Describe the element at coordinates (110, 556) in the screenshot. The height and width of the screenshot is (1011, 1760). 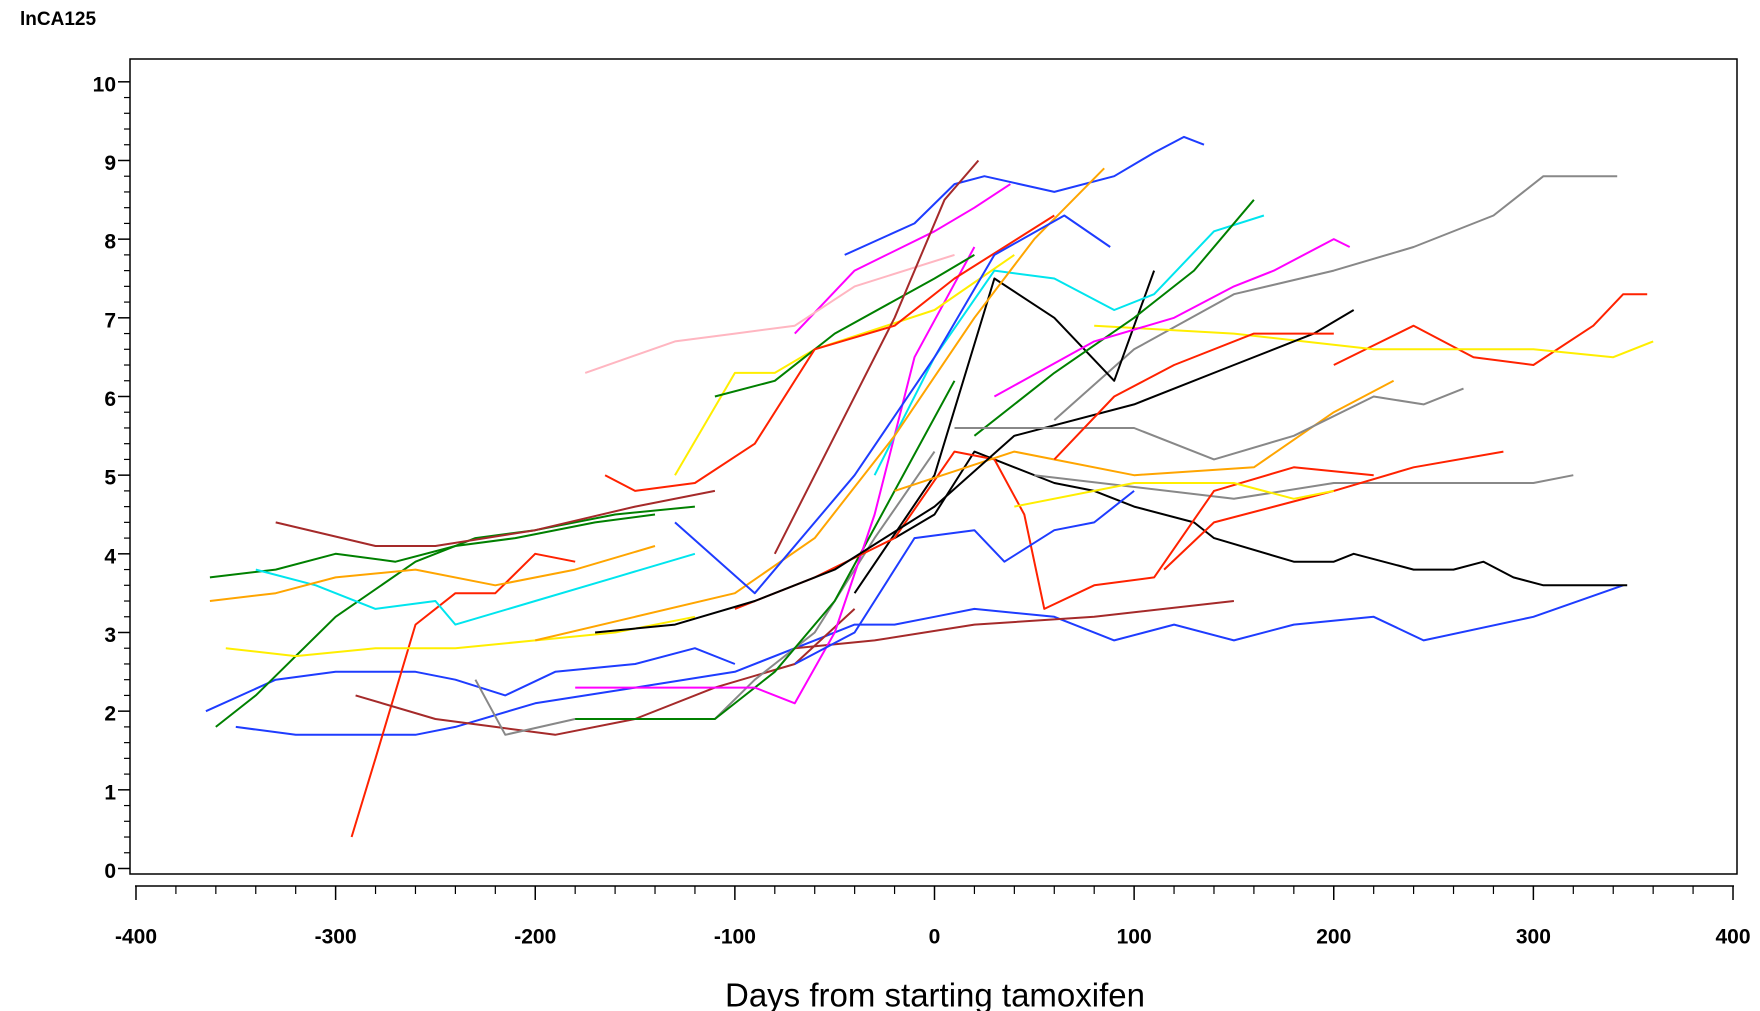
I see `y-tick-label: 4` at that location.